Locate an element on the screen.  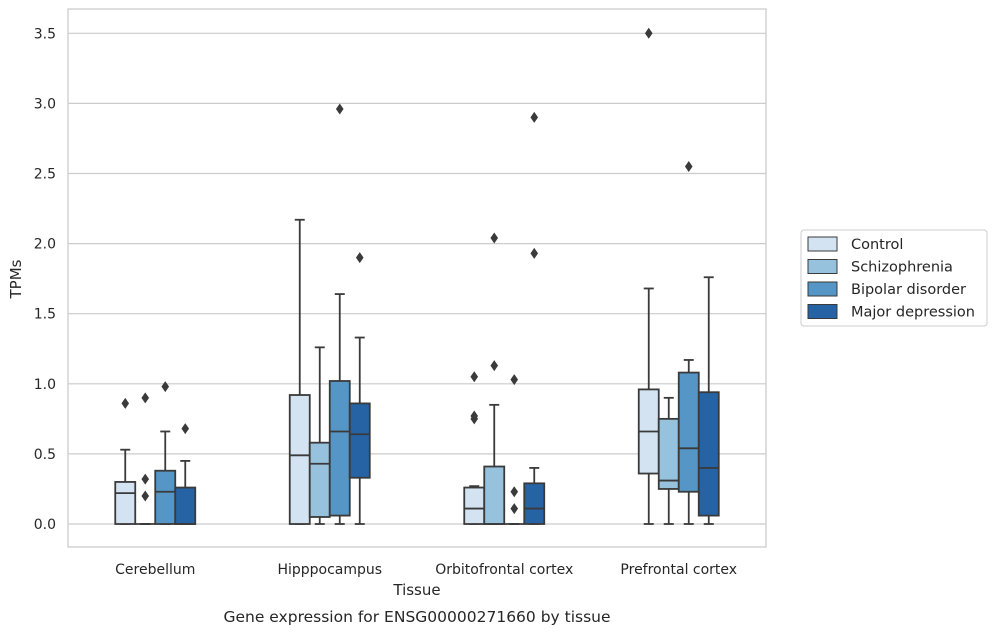
x-tick-label: Prefrontal cortex is located at coordinates (678, 570).